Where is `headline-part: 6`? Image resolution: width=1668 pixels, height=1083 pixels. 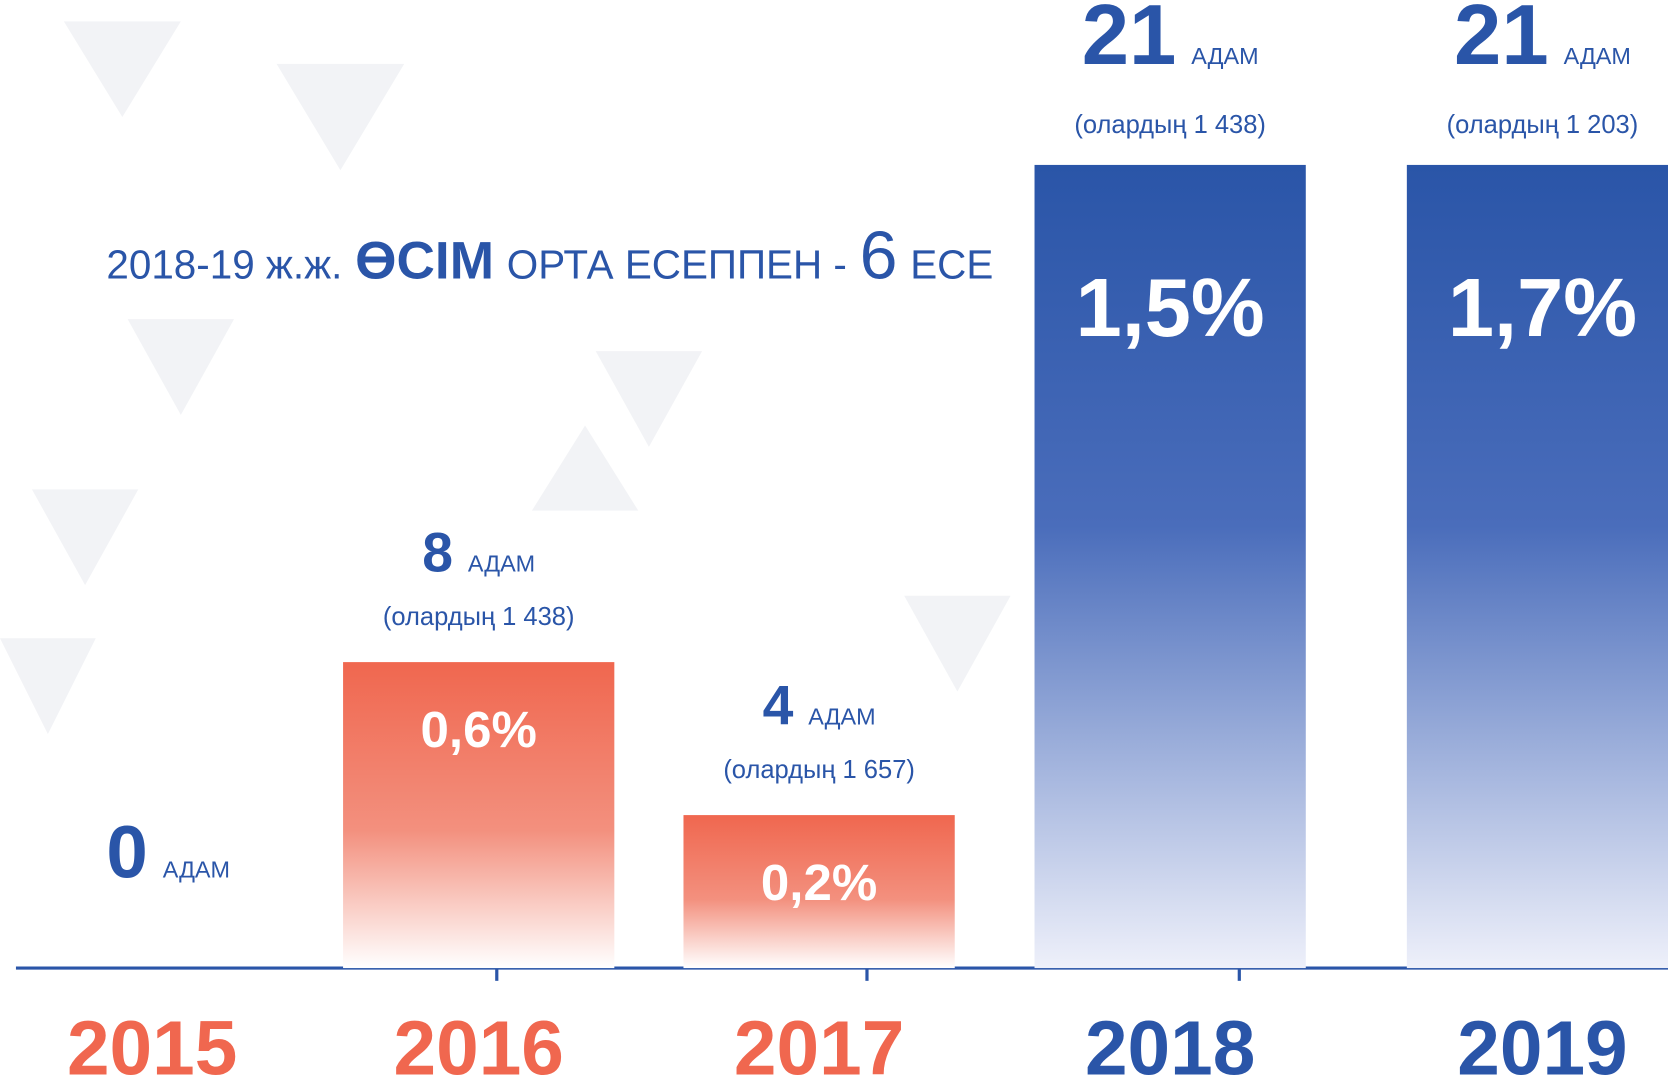 headline-part: 6 is located at coordinates (879, 256).